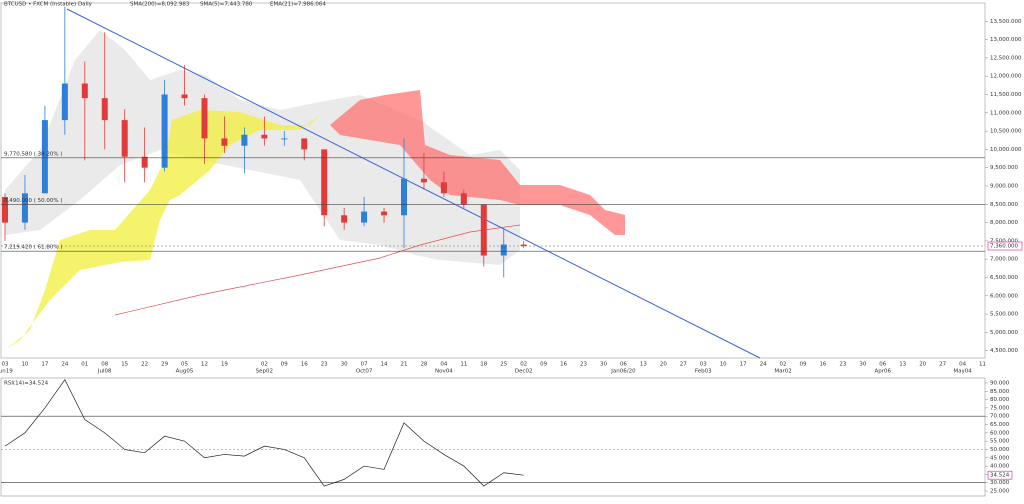 The height and width of the screenshot is (504, 1024). I want to click on last-price-box, so click(1005, 246).